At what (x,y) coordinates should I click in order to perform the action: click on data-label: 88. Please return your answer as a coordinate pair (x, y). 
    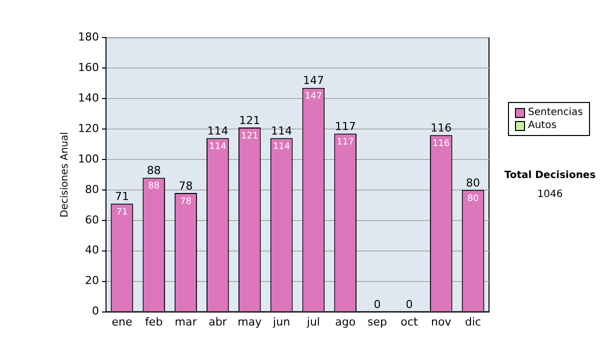
    Looking at the image, I should click on (154, 187).